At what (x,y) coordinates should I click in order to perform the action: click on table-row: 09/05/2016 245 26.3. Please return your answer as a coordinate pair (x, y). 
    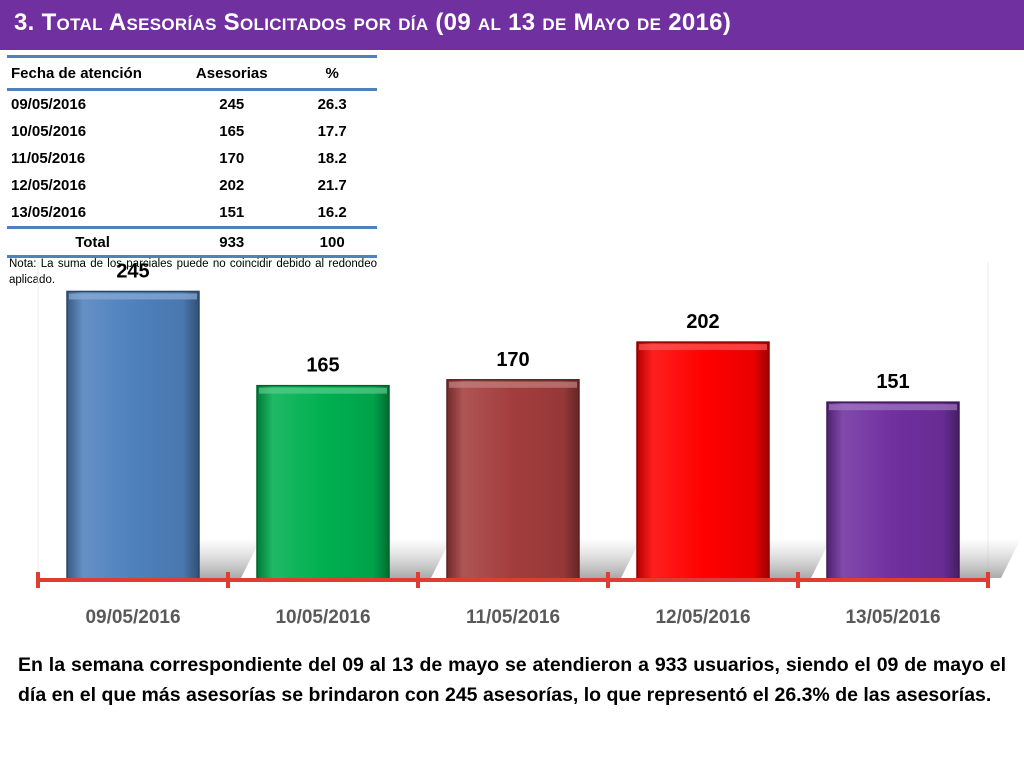
    Looking at the image, I should click on (192, 104).